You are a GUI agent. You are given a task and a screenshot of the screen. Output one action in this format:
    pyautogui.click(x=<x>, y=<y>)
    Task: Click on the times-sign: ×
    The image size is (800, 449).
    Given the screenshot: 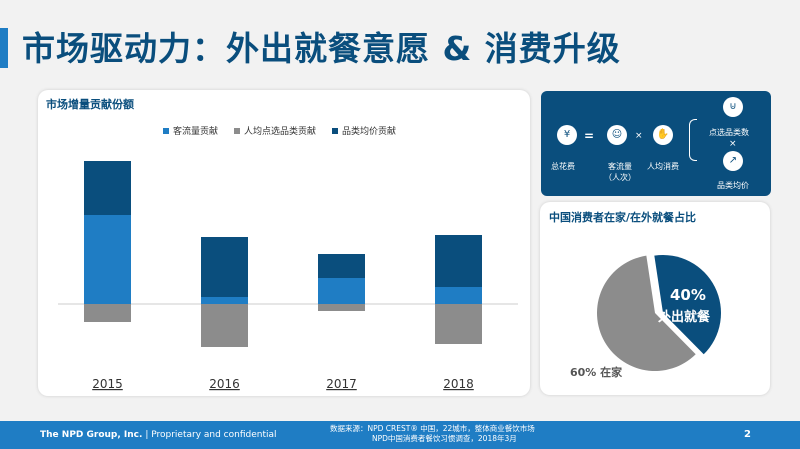 What is the action you would take?
    pyautogui.click(x=639, y=136)
    